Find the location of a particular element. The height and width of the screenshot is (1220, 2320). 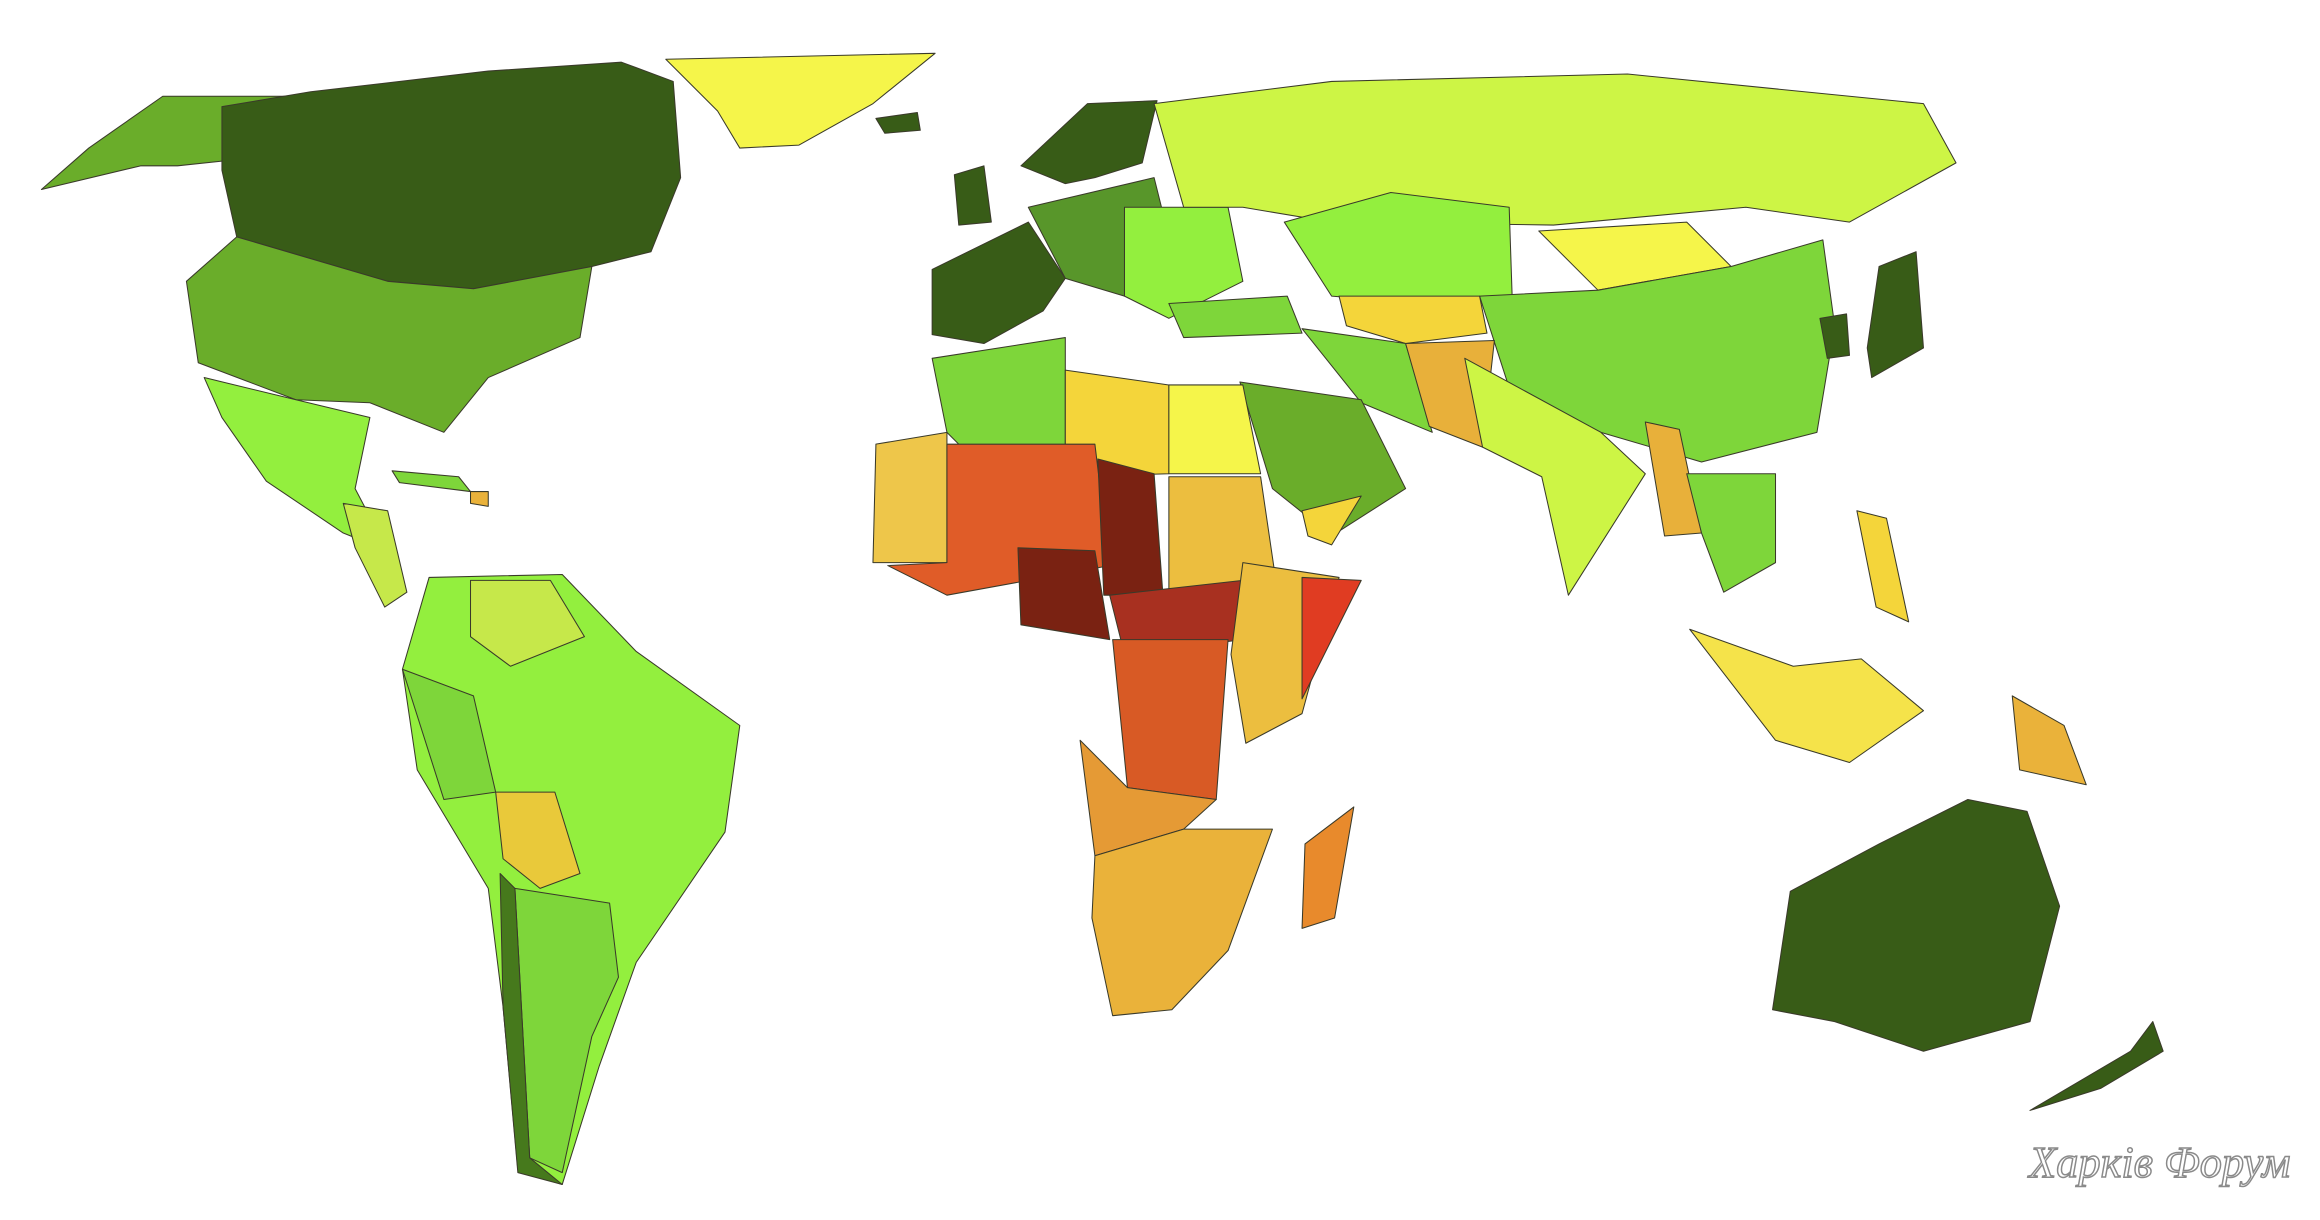

iceland is located at coordinates (898, 123).